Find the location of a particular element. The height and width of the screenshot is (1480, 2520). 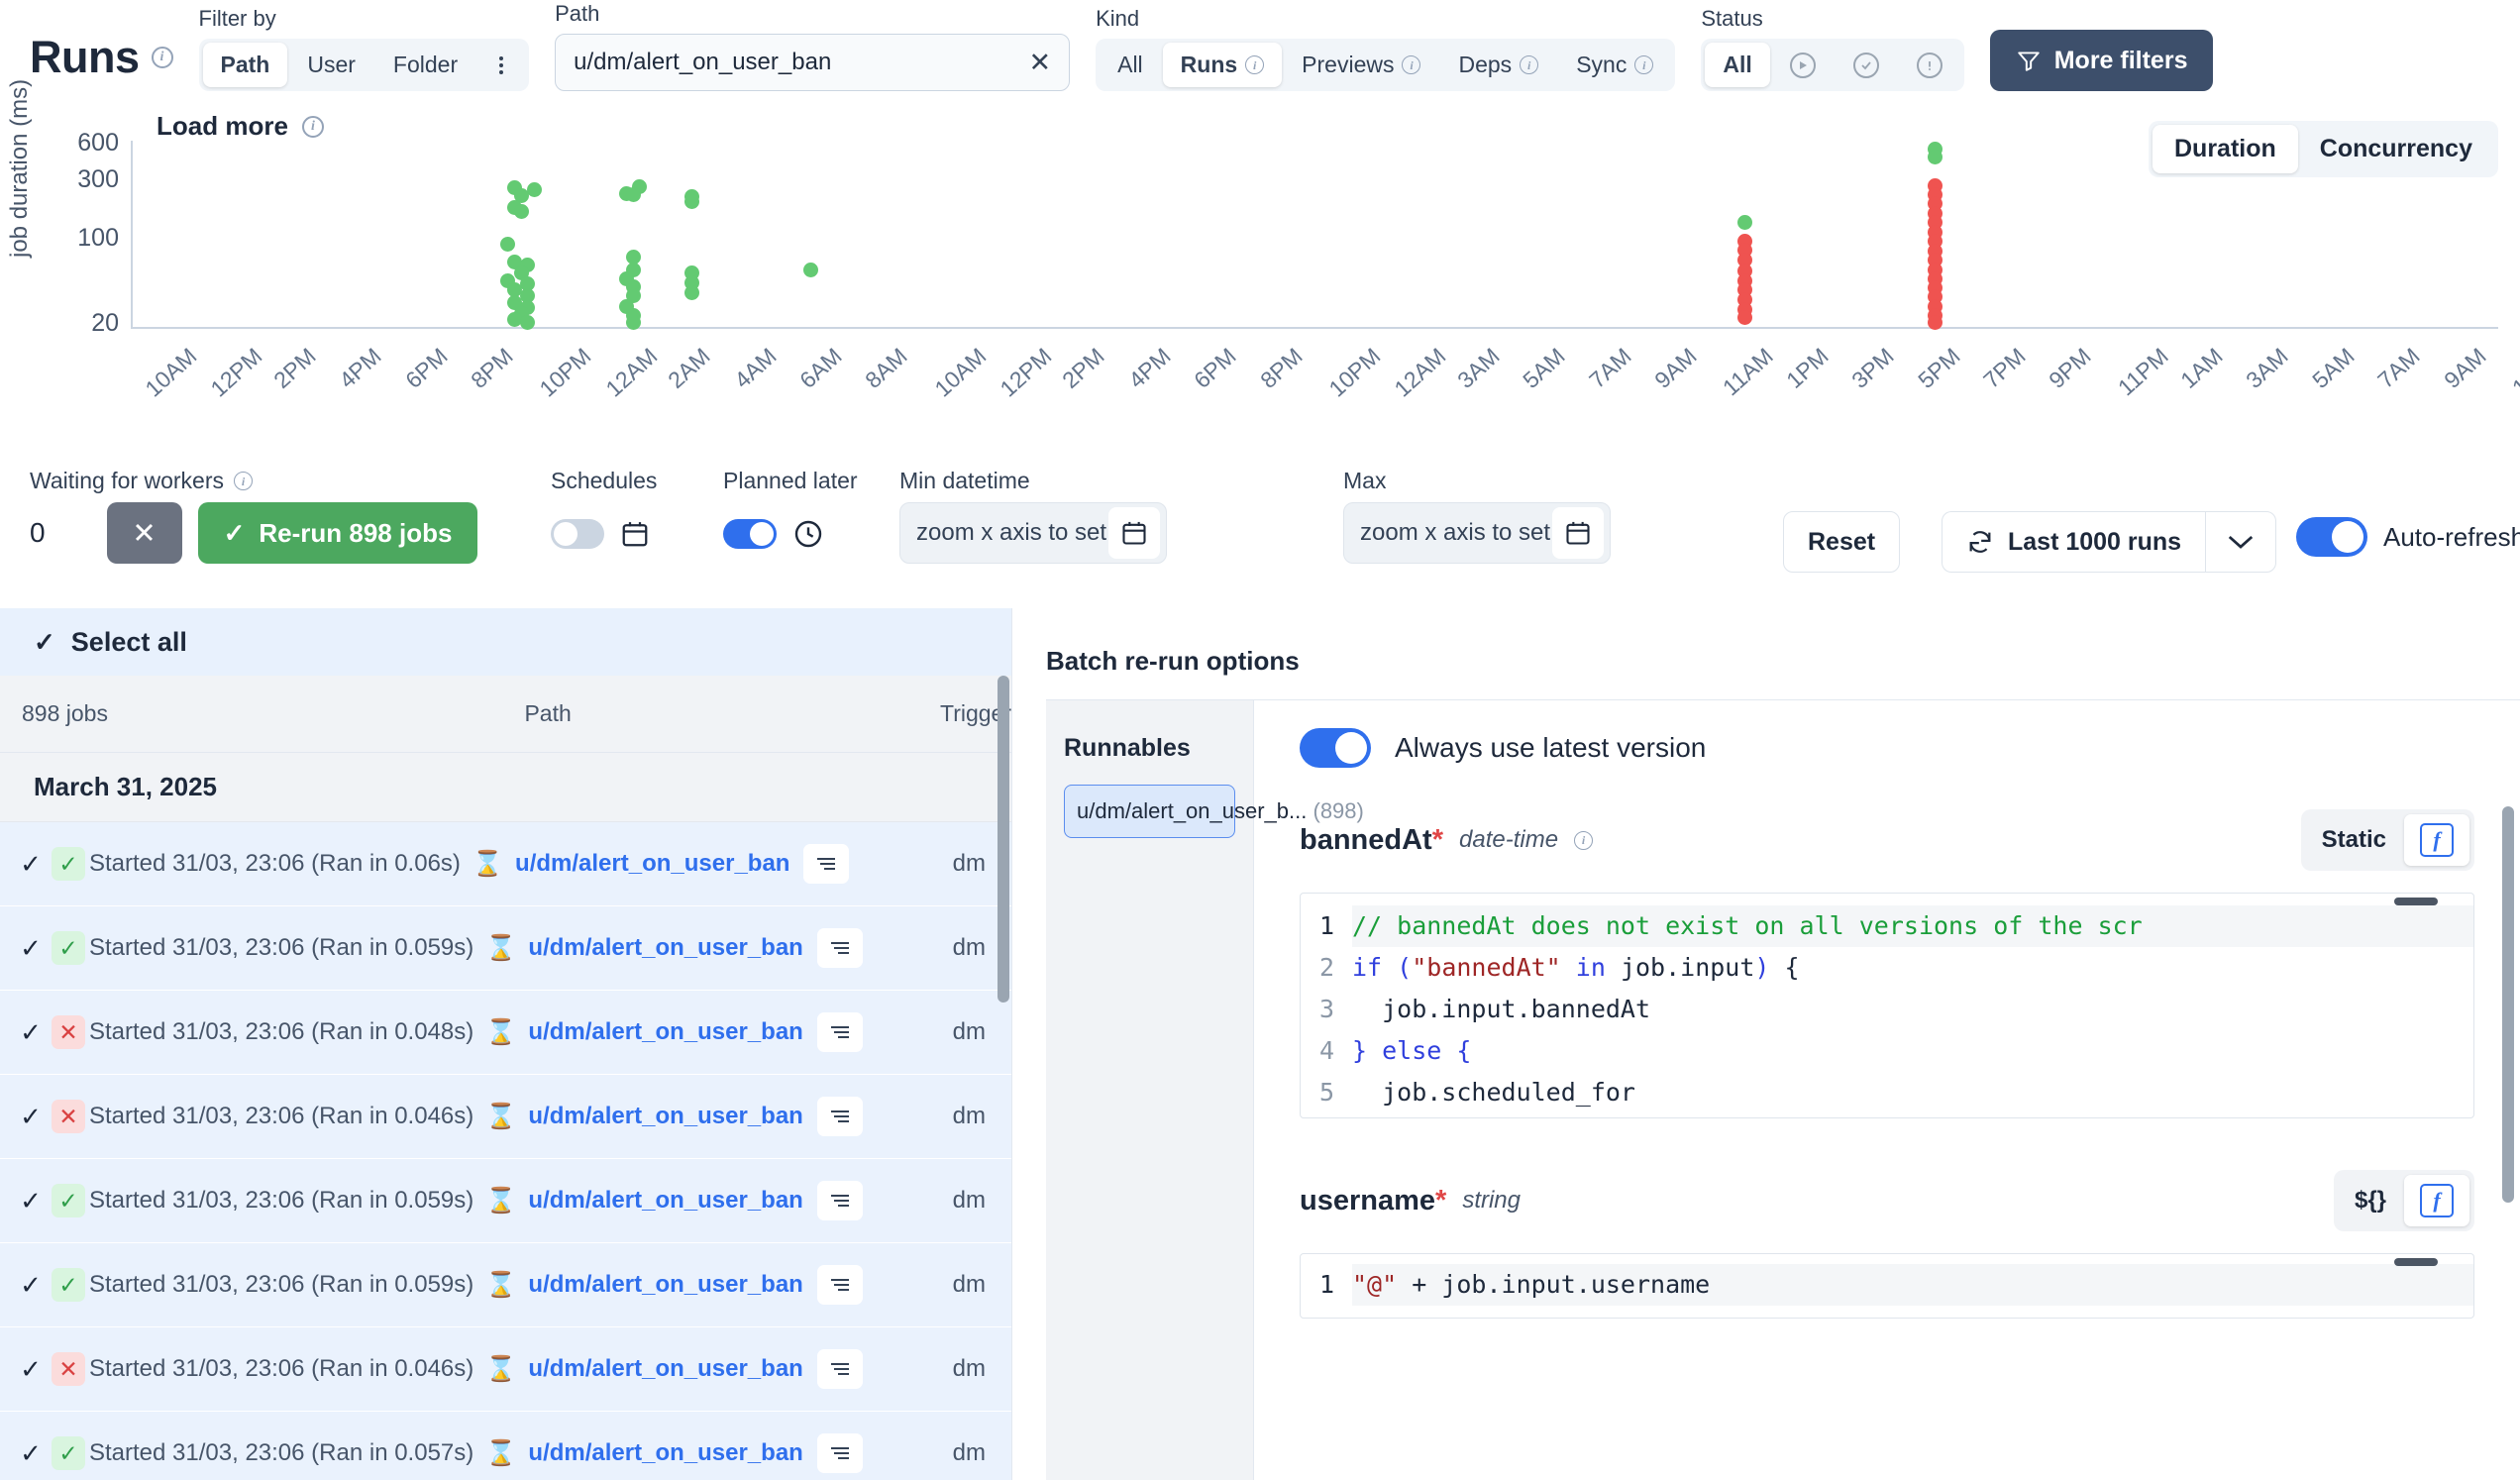

runs-range-dropdown-button is located at coordinates (2241, 542).